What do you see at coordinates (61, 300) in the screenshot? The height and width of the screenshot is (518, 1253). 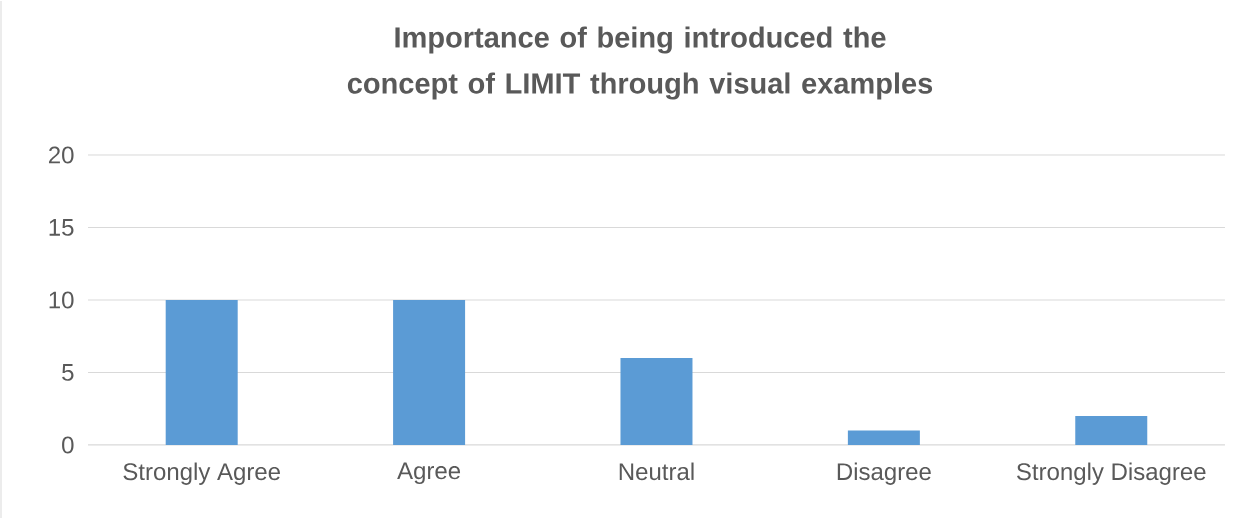 I see `y-tick-label: 10` at bounding box center [61, 300].